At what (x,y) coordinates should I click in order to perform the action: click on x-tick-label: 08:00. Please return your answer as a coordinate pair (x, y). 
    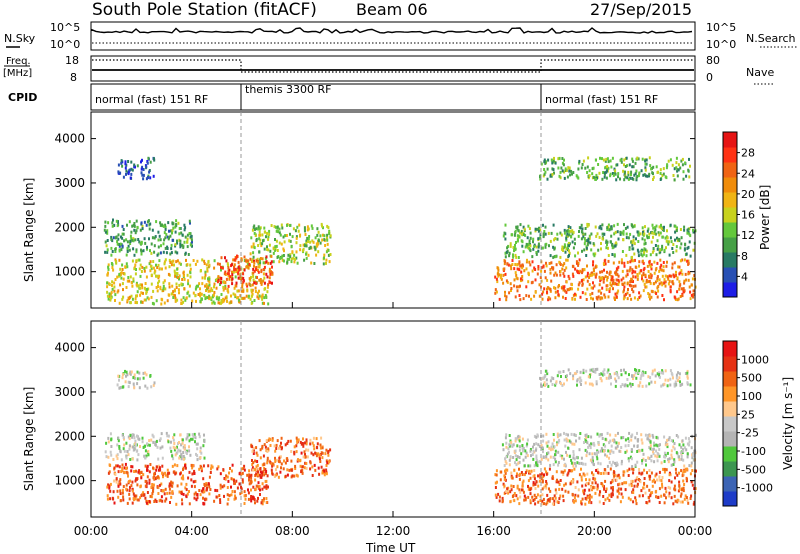
    Looking at the image, I should click on (292, 531).